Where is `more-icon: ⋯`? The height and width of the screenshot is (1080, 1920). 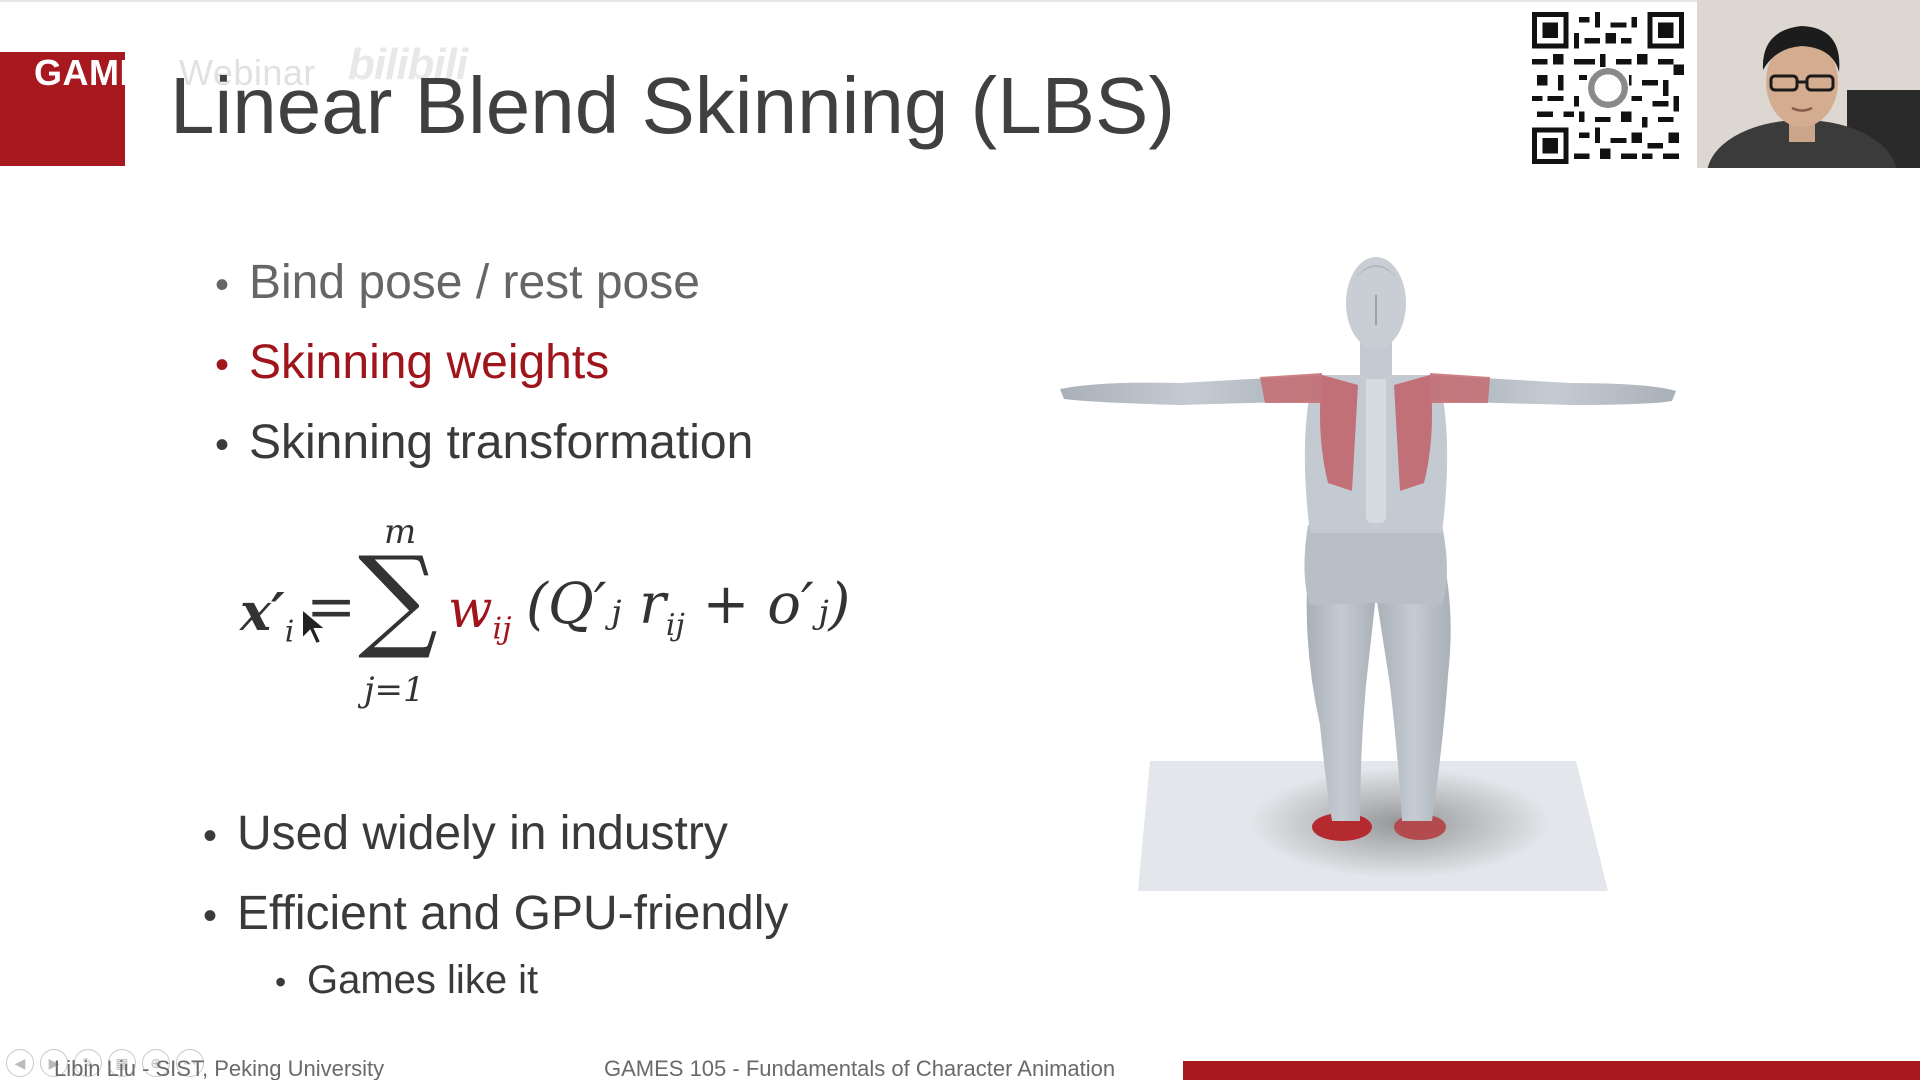
more-icon: ⋯ is located at coordinates (190, 1063).